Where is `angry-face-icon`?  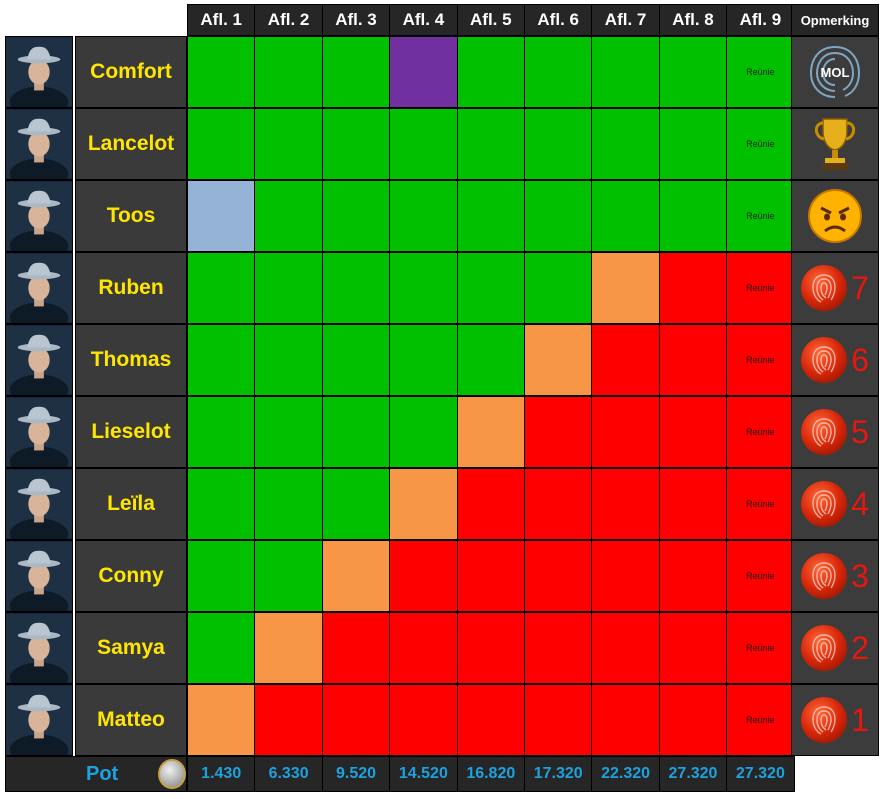
angry-face-icon is located at coordinates (835, 216).